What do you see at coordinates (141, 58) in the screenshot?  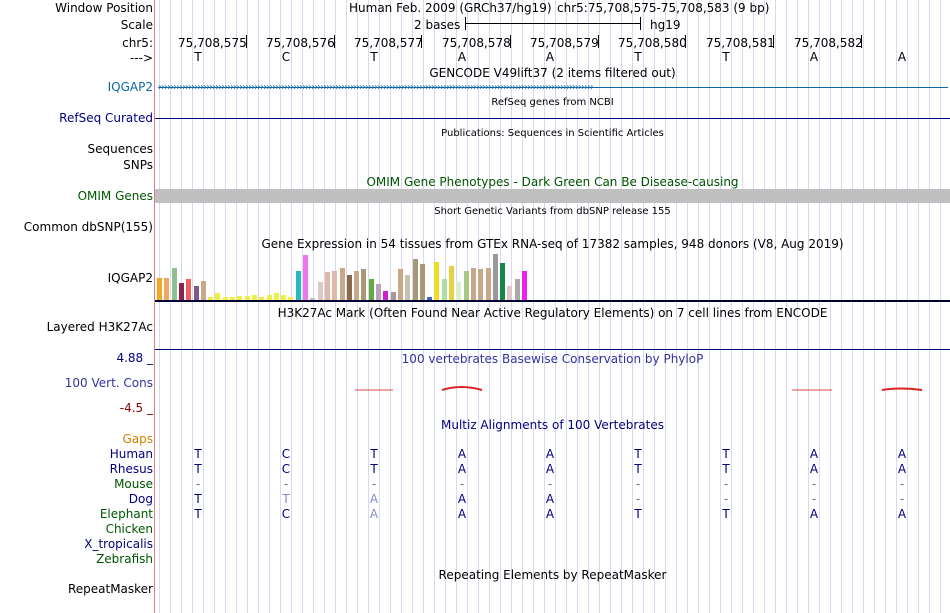 I see `strand-label: --->` at bounding box center [141, 58].